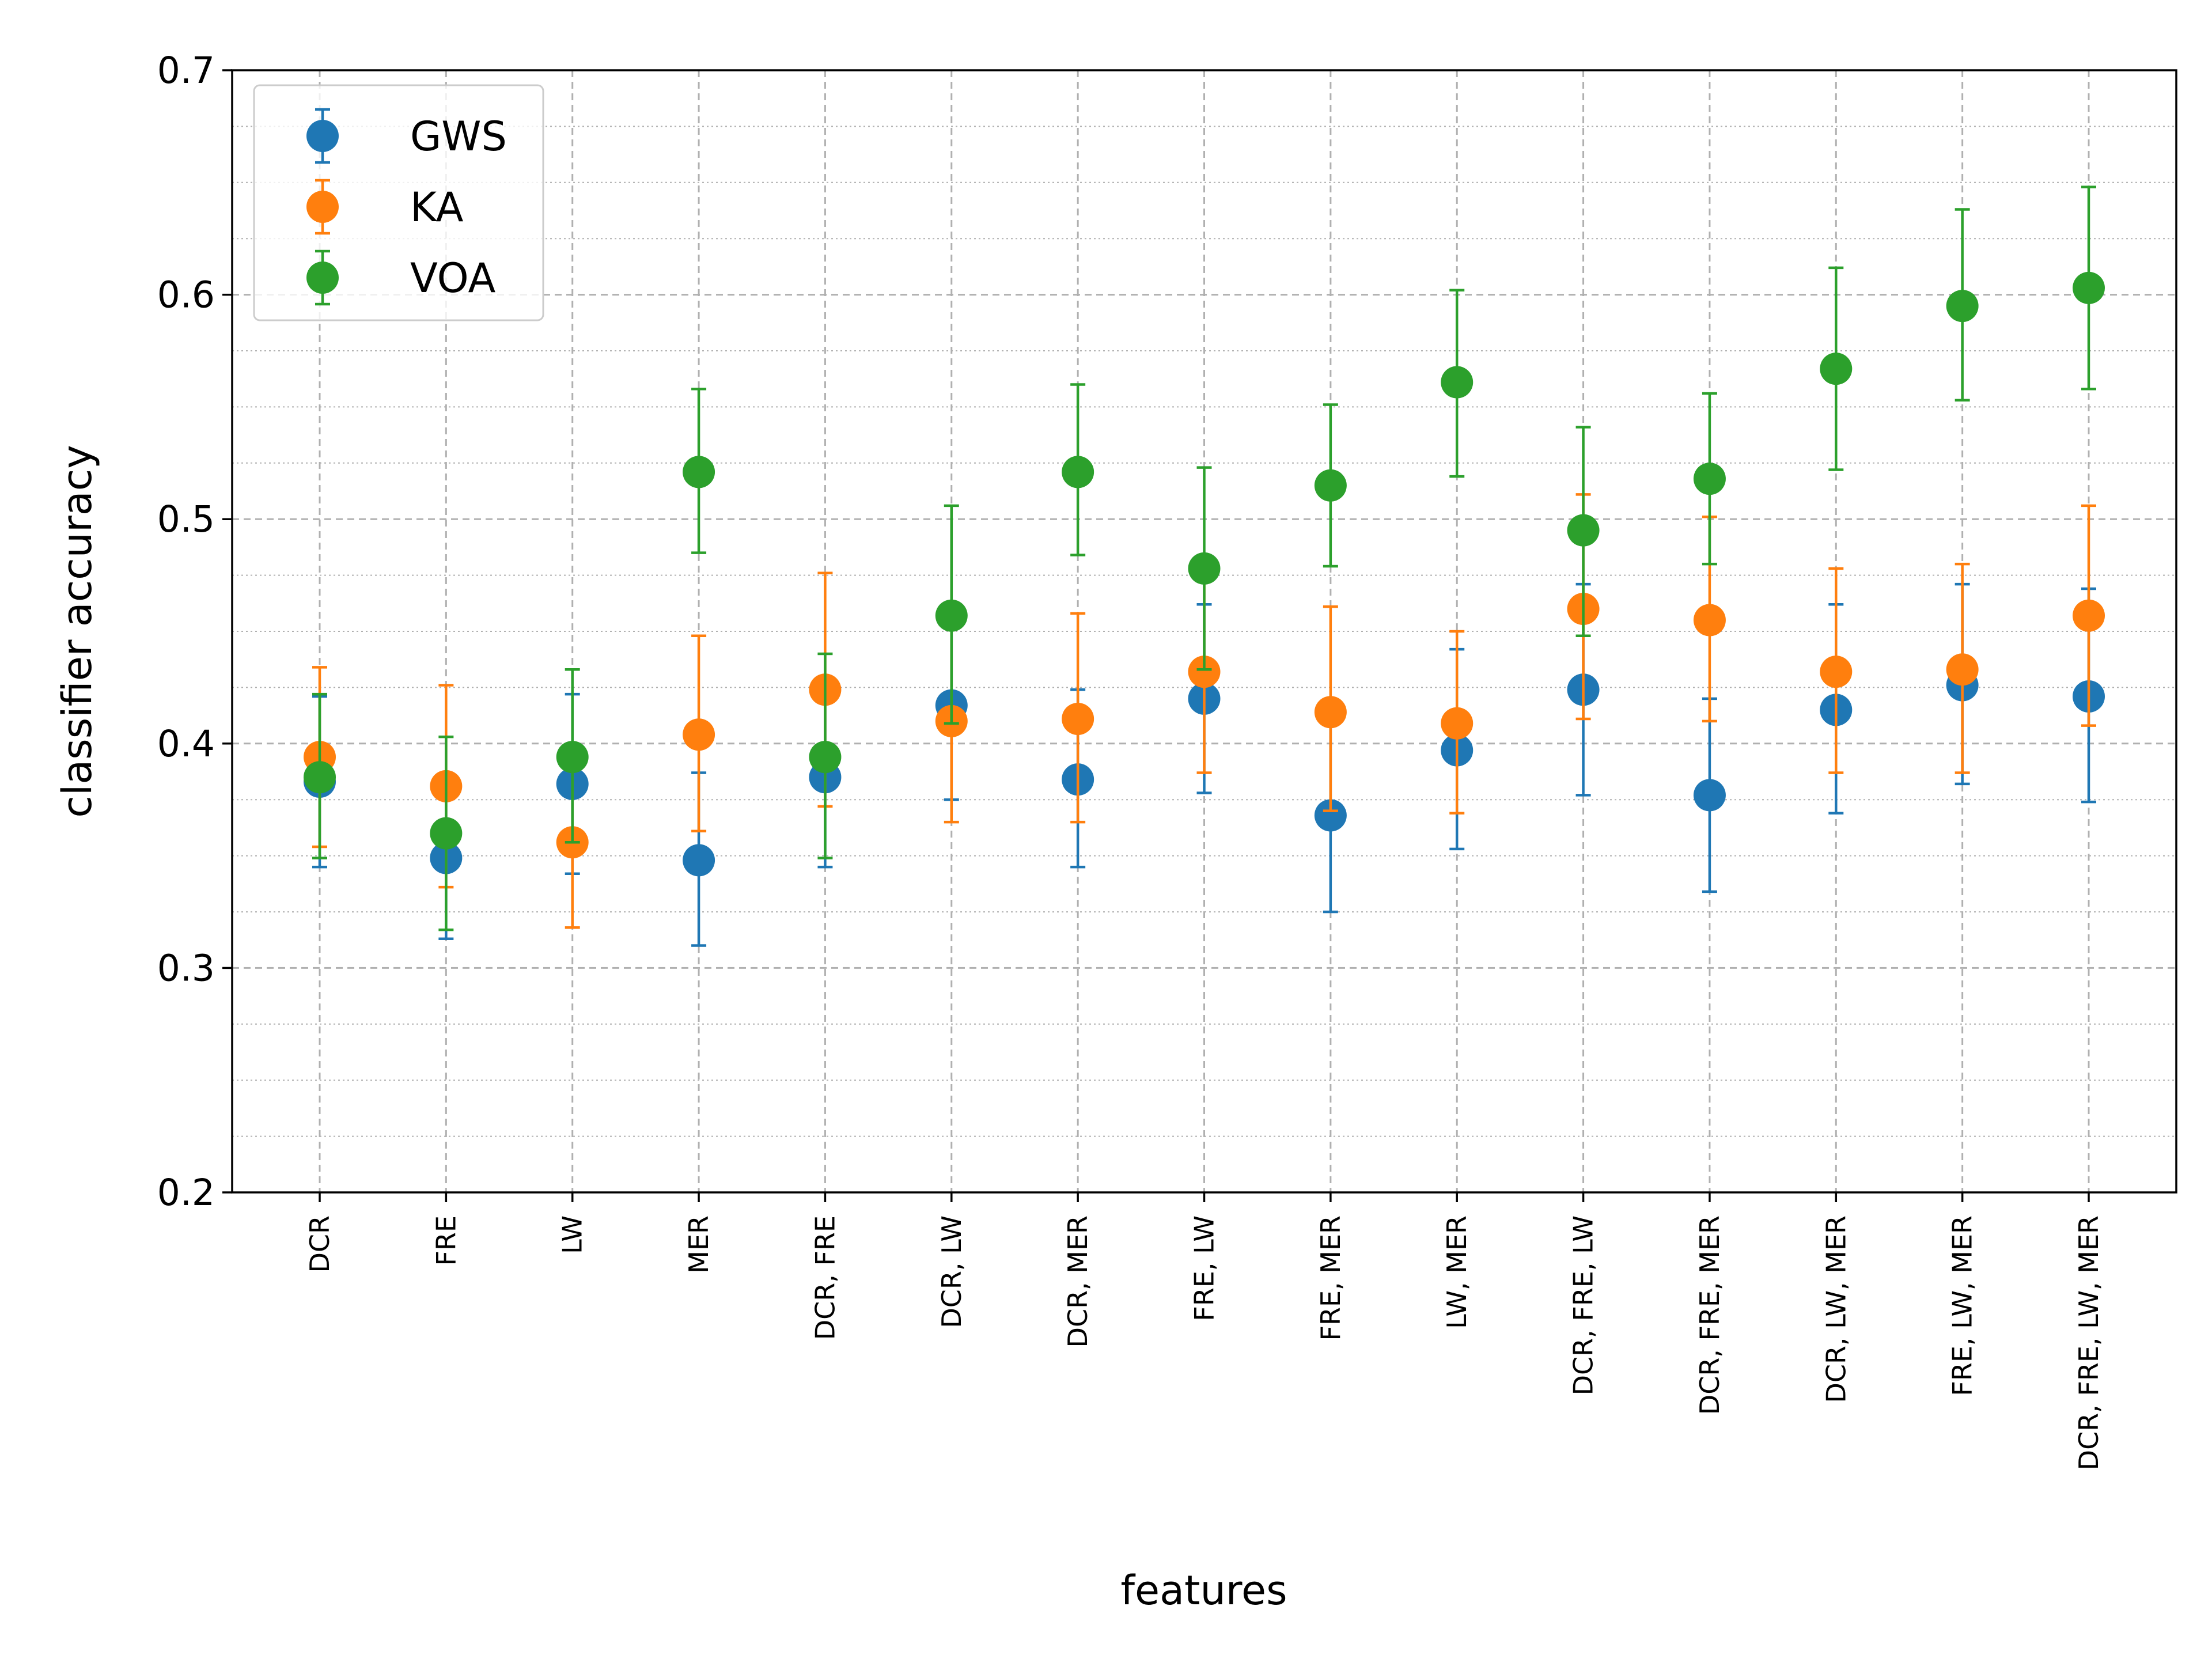 Image resolution: width=2212 pixels, height=1659 pixels. I want to click on y-tick-label: 0.2, so click(186, 1193).